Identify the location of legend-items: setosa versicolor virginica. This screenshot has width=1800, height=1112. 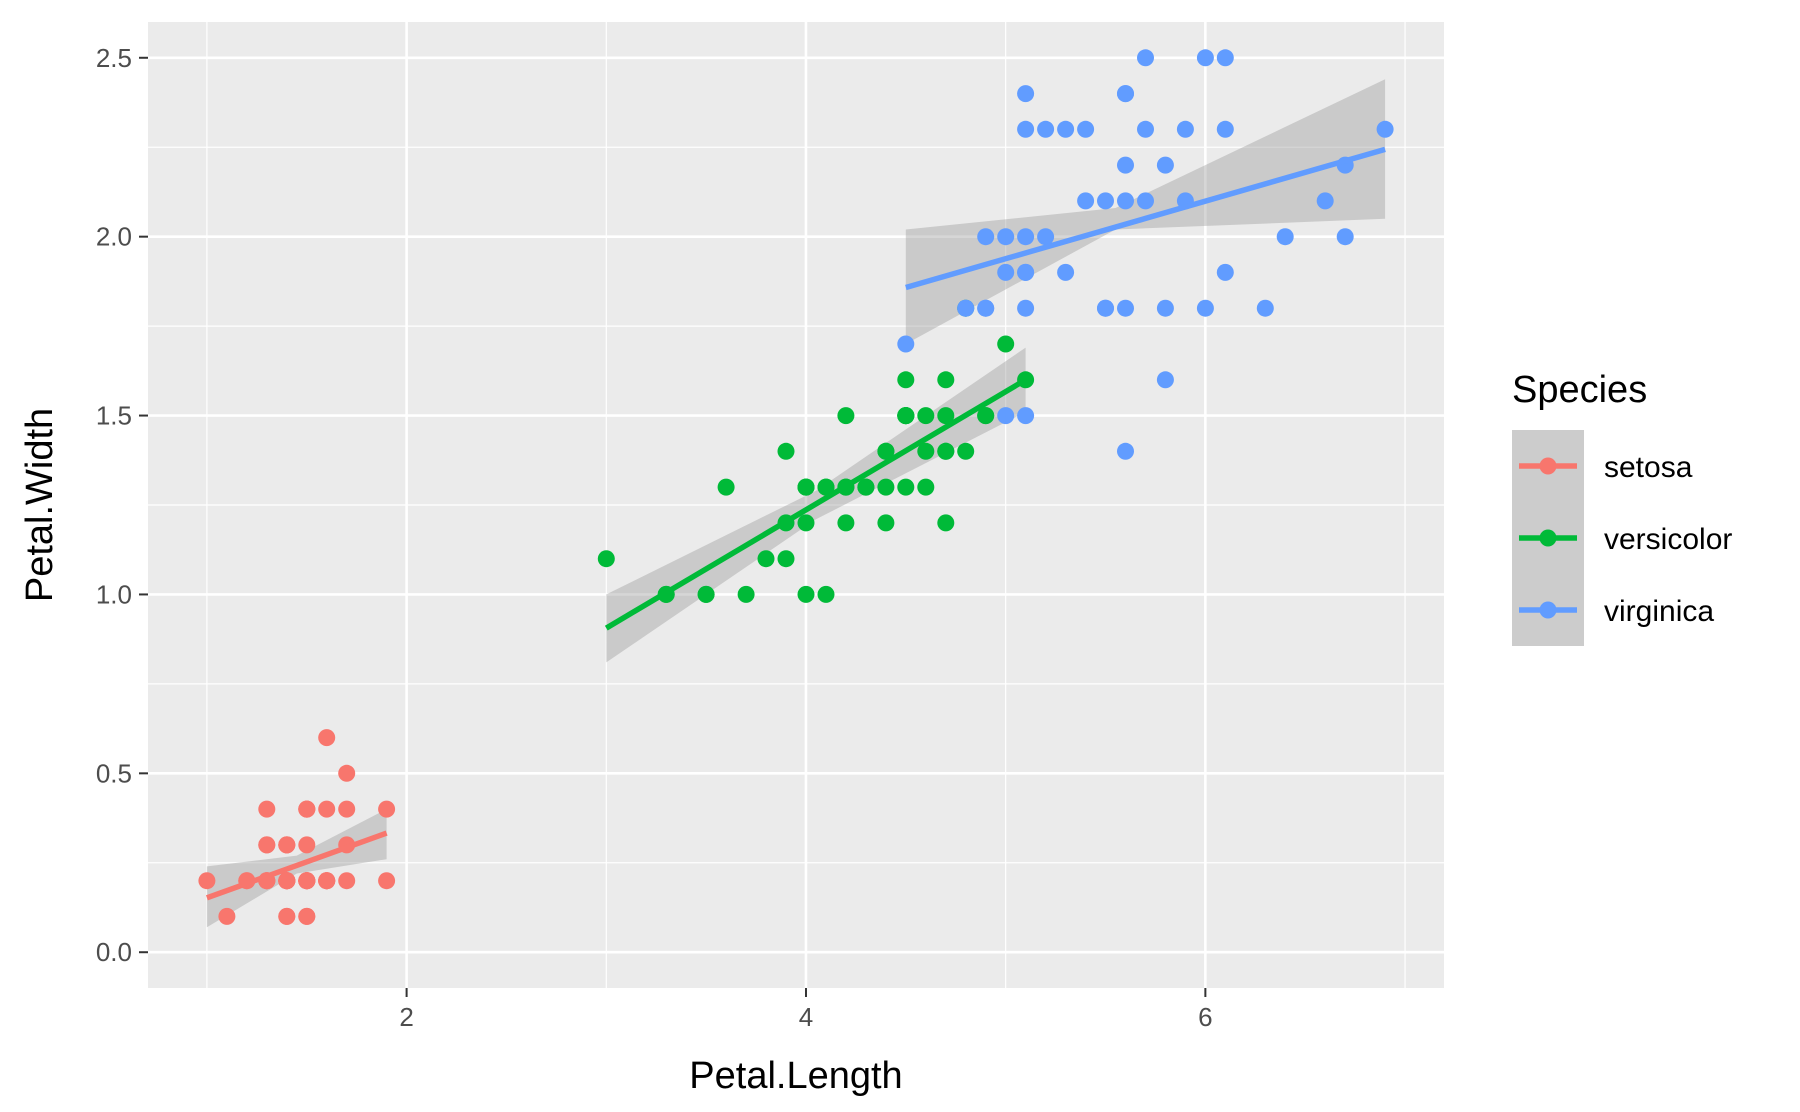
(1625, 539).